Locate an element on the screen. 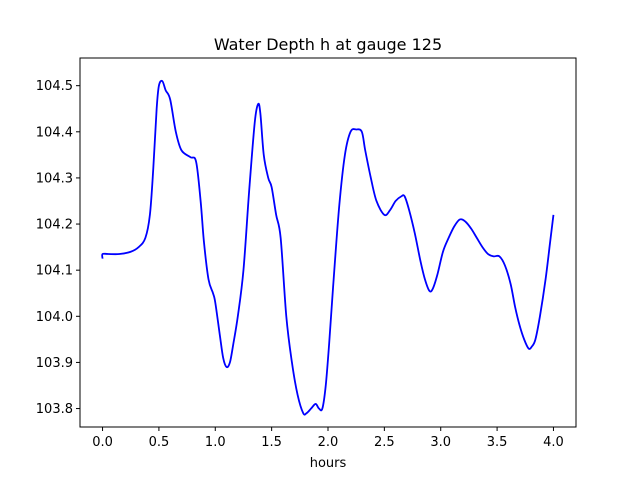  y-tick-label: 104.0 is located at coordinates (54, 317).